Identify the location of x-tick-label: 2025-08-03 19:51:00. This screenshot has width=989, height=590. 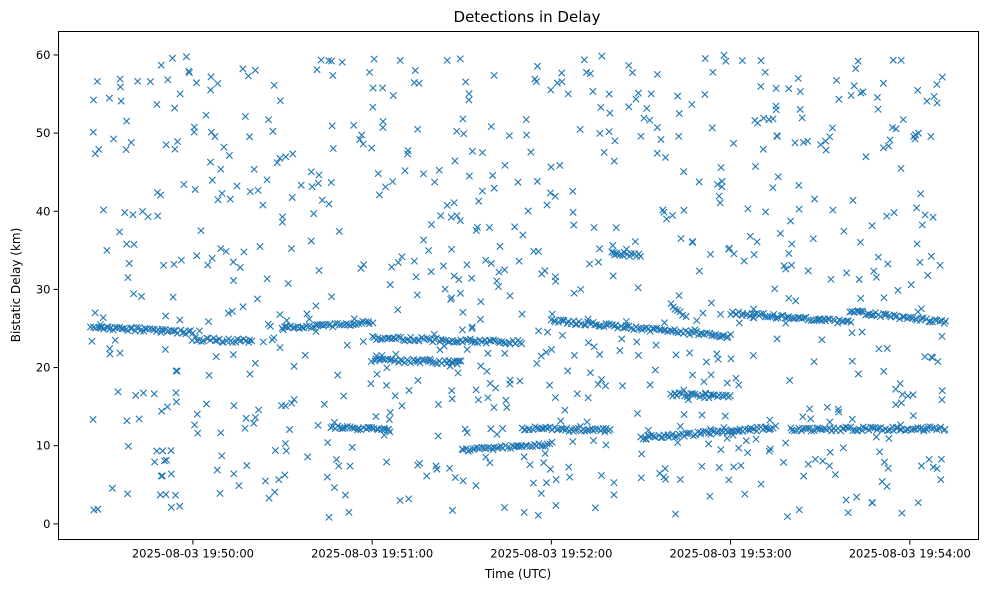
(372, 554).